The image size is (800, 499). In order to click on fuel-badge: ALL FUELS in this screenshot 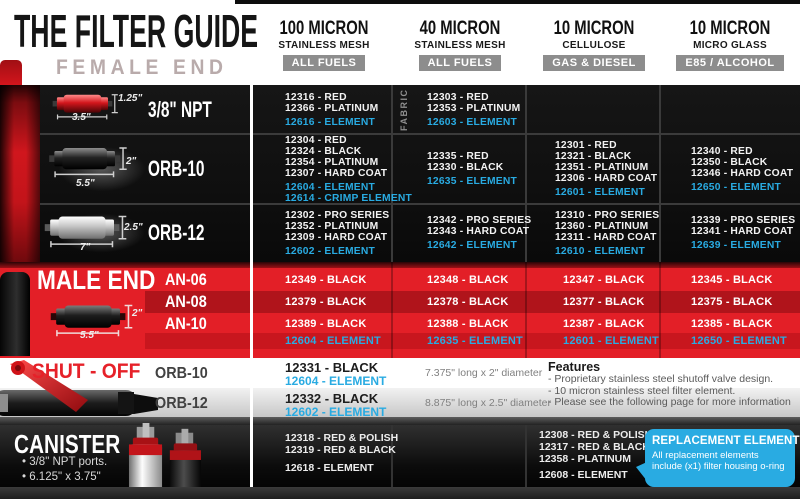, I will do `click(324, 63)`.